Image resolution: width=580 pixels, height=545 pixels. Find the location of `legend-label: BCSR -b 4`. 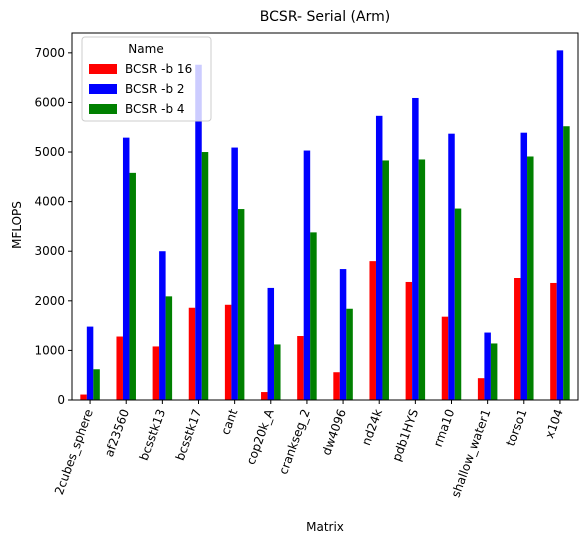

legend-label: BCSR -b 4 is located at coordinates (155, 109).